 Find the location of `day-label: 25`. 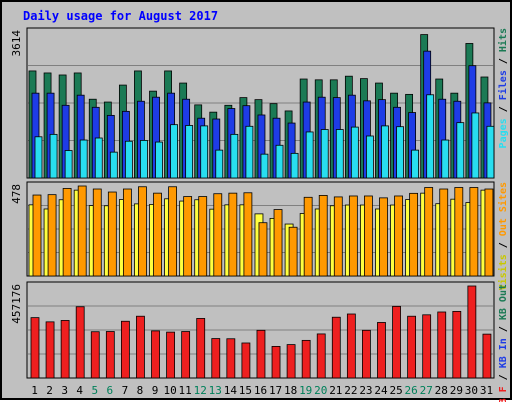

day-label: 25 is located at coordinates (395, 390).